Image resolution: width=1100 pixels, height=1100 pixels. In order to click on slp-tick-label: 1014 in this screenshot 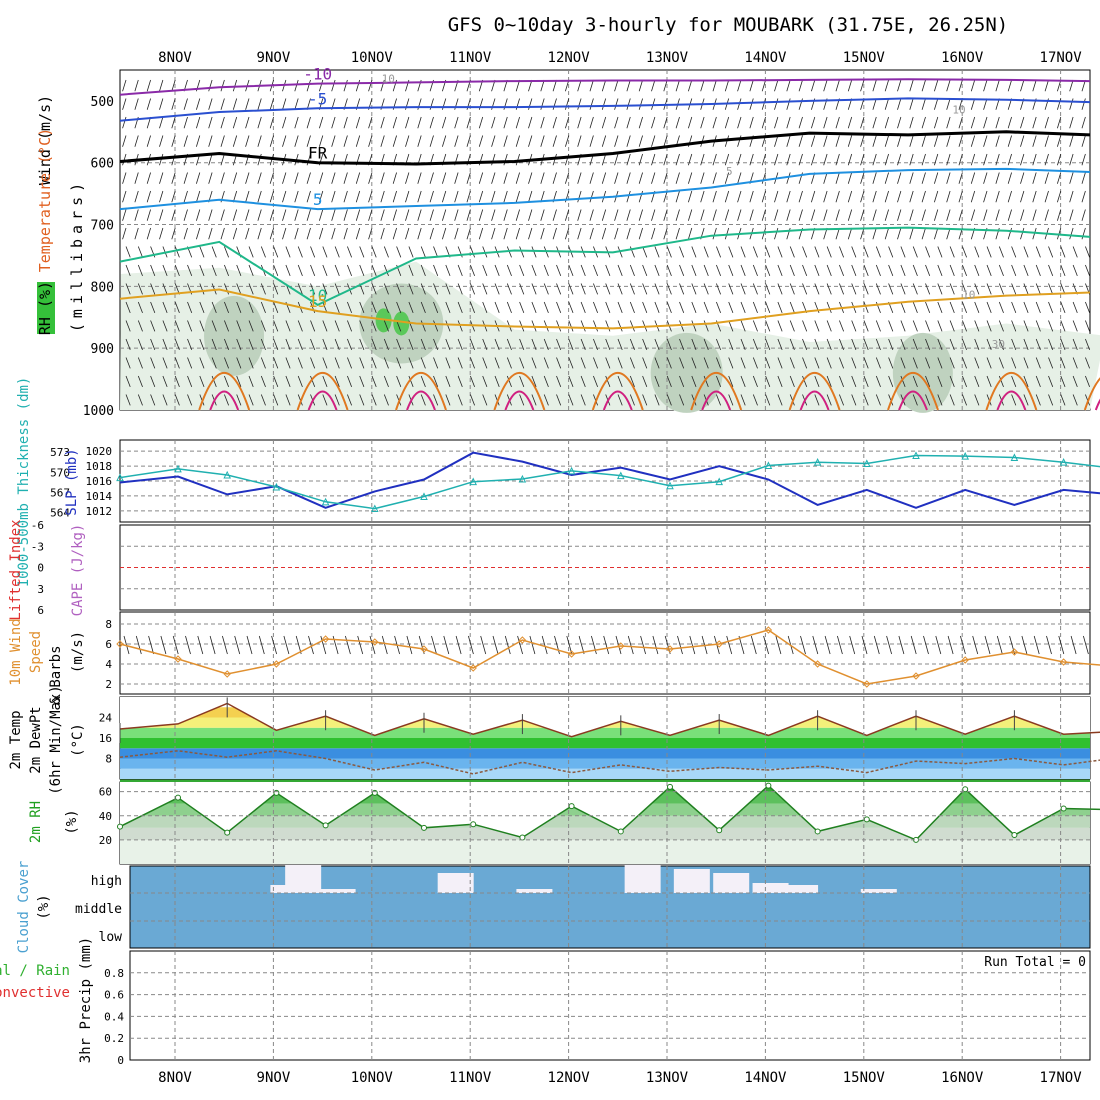, I will do `click(99, 496)`.